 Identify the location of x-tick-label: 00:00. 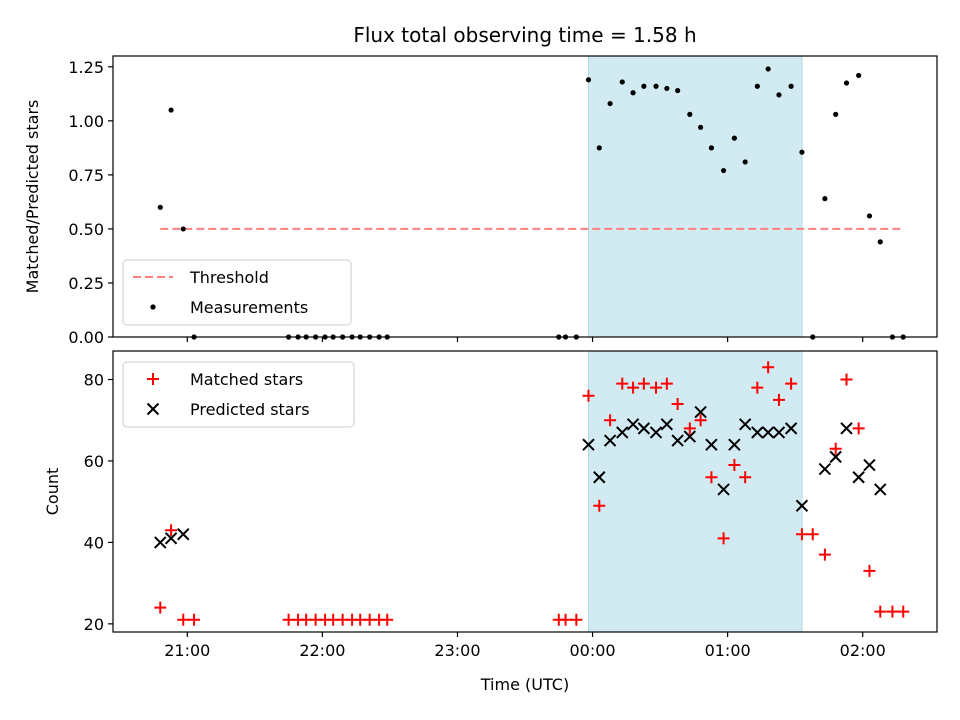
(592, 650).